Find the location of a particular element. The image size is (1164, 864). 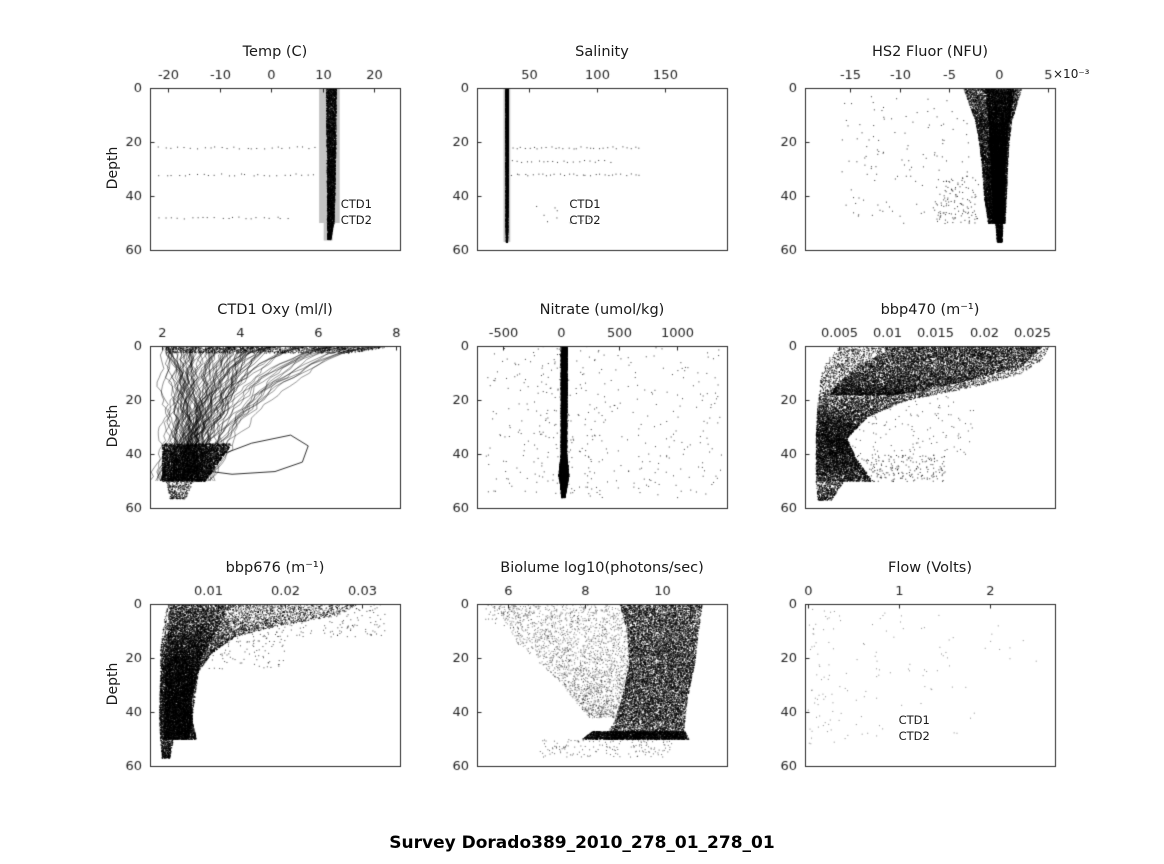

figure-title: Survey Dorado389_2010_278_01_278_01 is located at coordinates (582, 843).